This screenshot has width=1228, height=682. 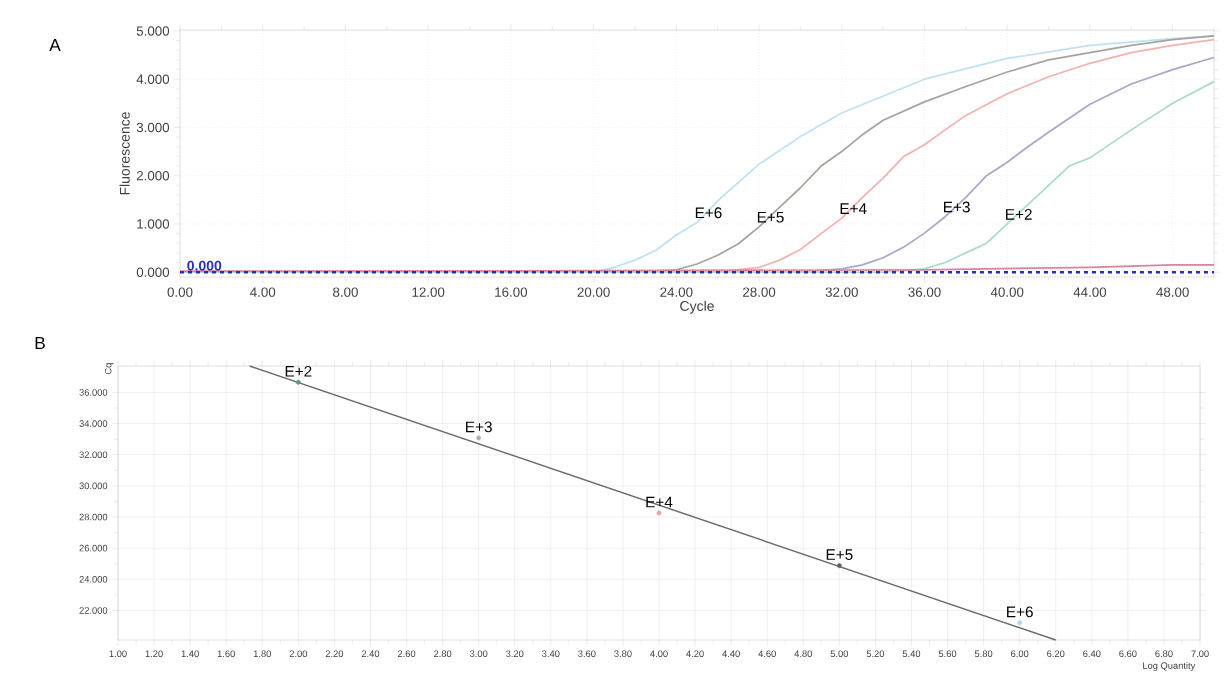 What do you see at coordinates (153, 224) in the screenshot?
I see `y-tick-label: 1.000` at bounding box center [153, 224].